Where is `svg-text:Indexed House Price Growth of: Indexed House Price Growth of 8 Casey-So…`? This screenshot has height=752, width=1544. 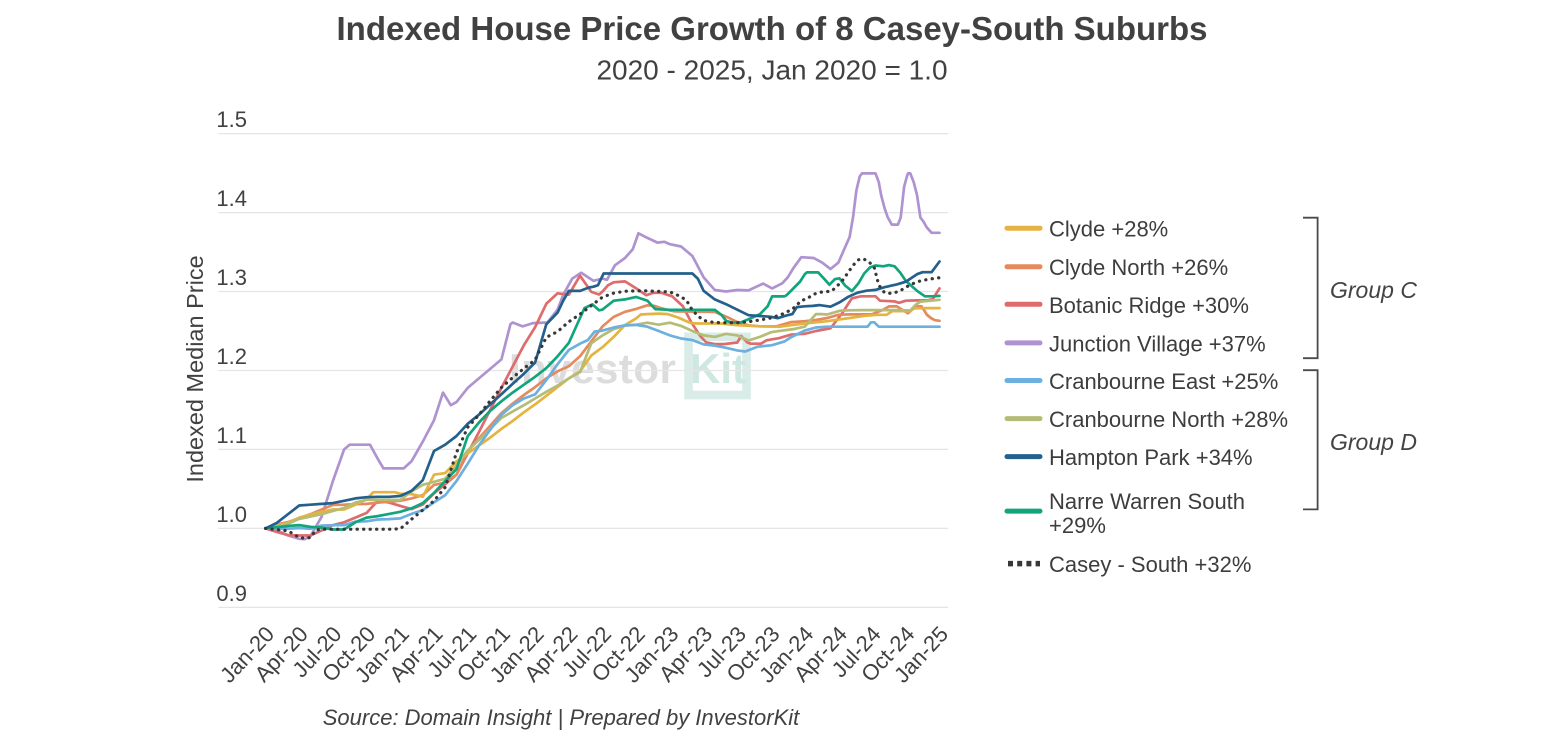
svg-text:Indexed House Price Growth of: Indexed House Price Growth of 8 Casey-So… is located at coordinates (772, 28).